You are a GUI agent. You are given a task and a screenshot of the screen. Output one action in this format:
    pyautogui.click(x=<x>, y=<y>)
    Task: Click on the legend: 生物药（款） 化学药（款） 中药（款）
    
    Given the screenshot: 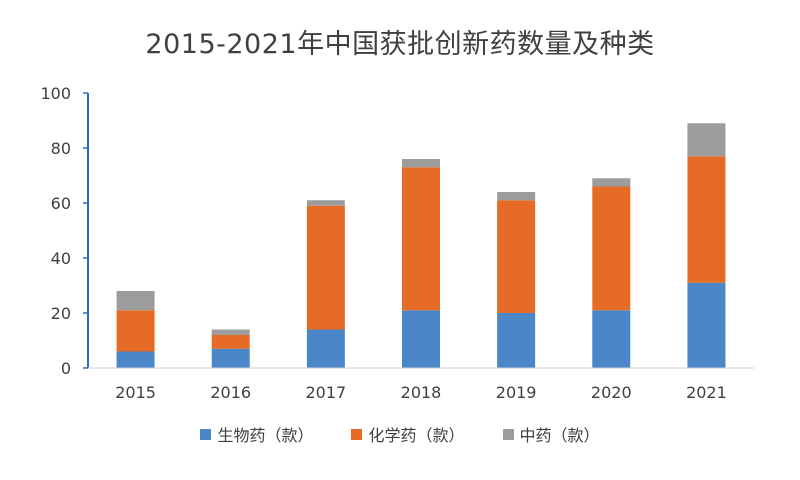 What is the action you would take?
    pyautogui.click(x=400, y=434)
    